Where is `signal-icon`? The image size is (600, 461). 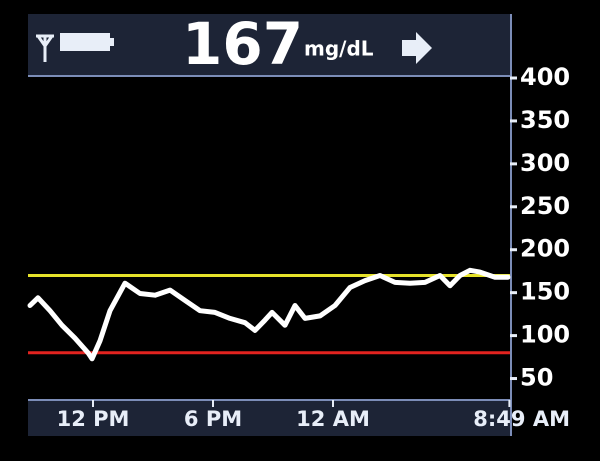 signal-icon is located at coordinates (45, 48).